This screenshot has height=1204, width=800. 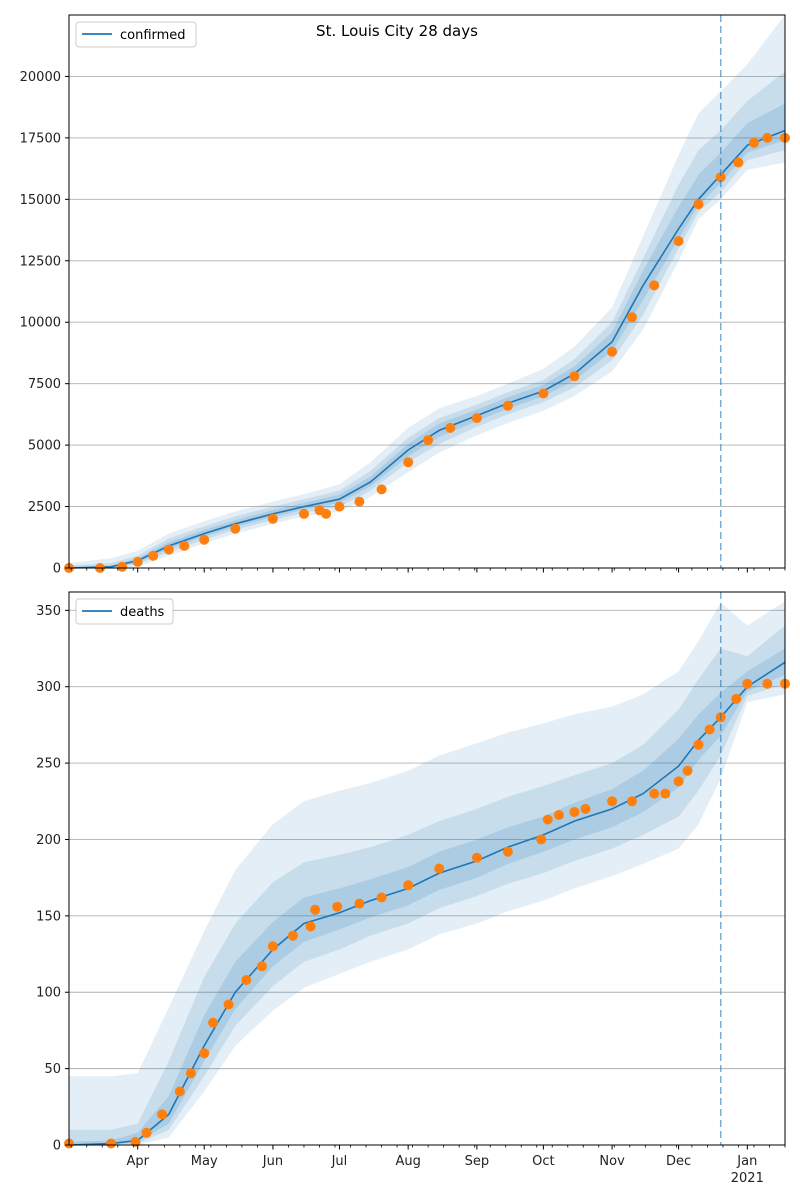 What do you see at coordinates (678, 1161) in the screenshot?
I see `deaths-xtick-label: Dec` at bounding box center [678, 1161].